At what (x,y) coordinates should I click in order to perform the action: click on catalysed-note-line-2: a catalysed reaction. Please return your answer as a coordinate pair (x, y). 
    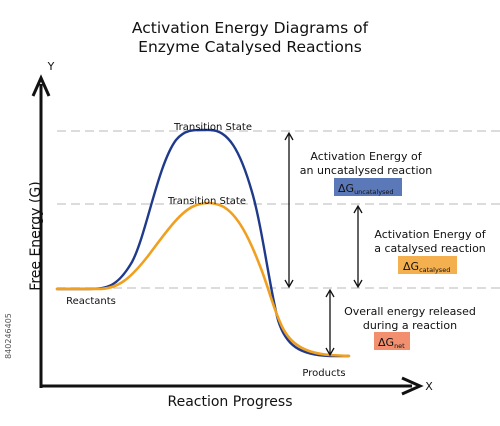
    Looking at the image, I should click on (430, 248).